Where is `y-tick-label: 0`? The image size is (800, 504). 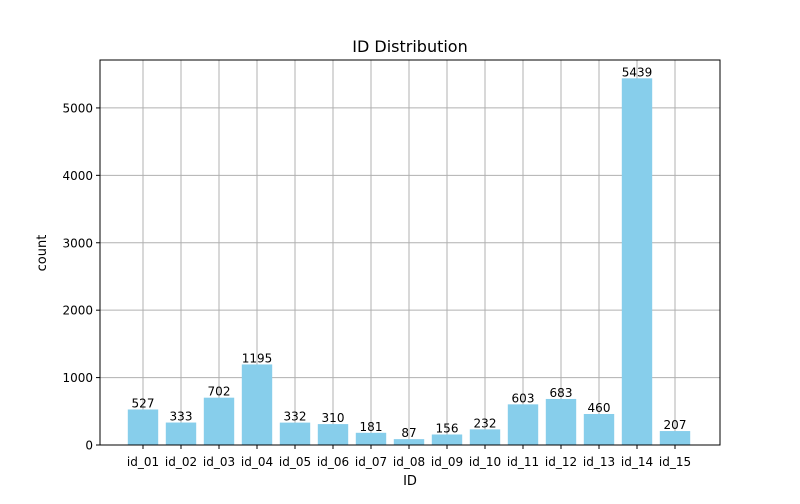 y-tick-label: 0 is located at coordinates (89, 446).